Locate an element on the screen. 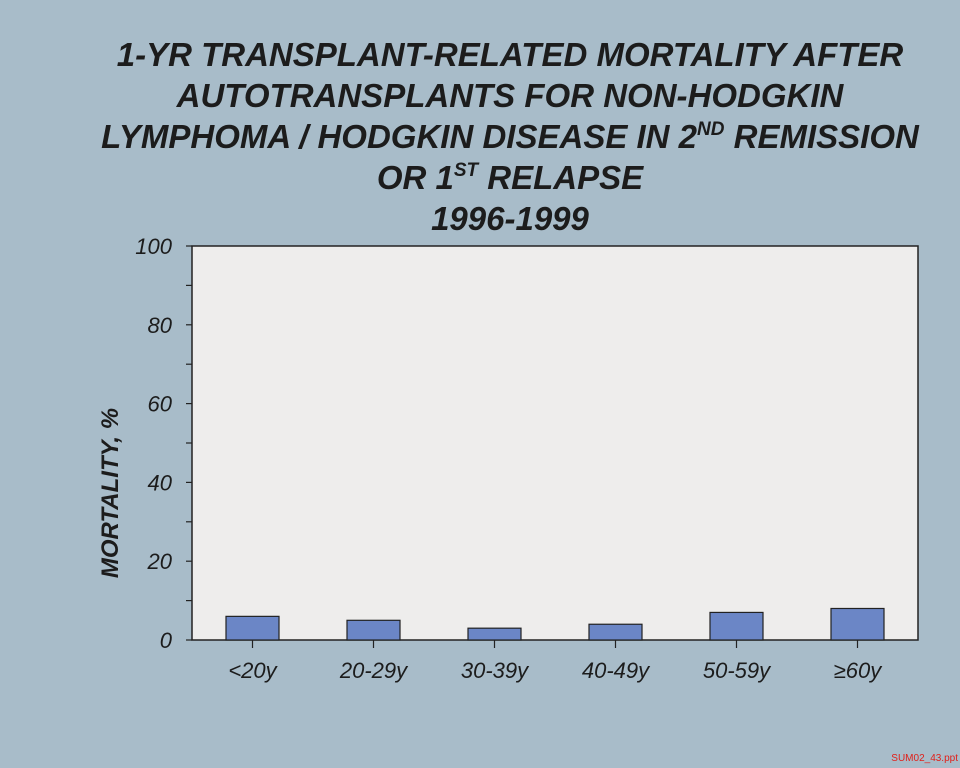 The image size is (960, 768). y-tick-label-20: 20 is located at coordinates (160, 561).